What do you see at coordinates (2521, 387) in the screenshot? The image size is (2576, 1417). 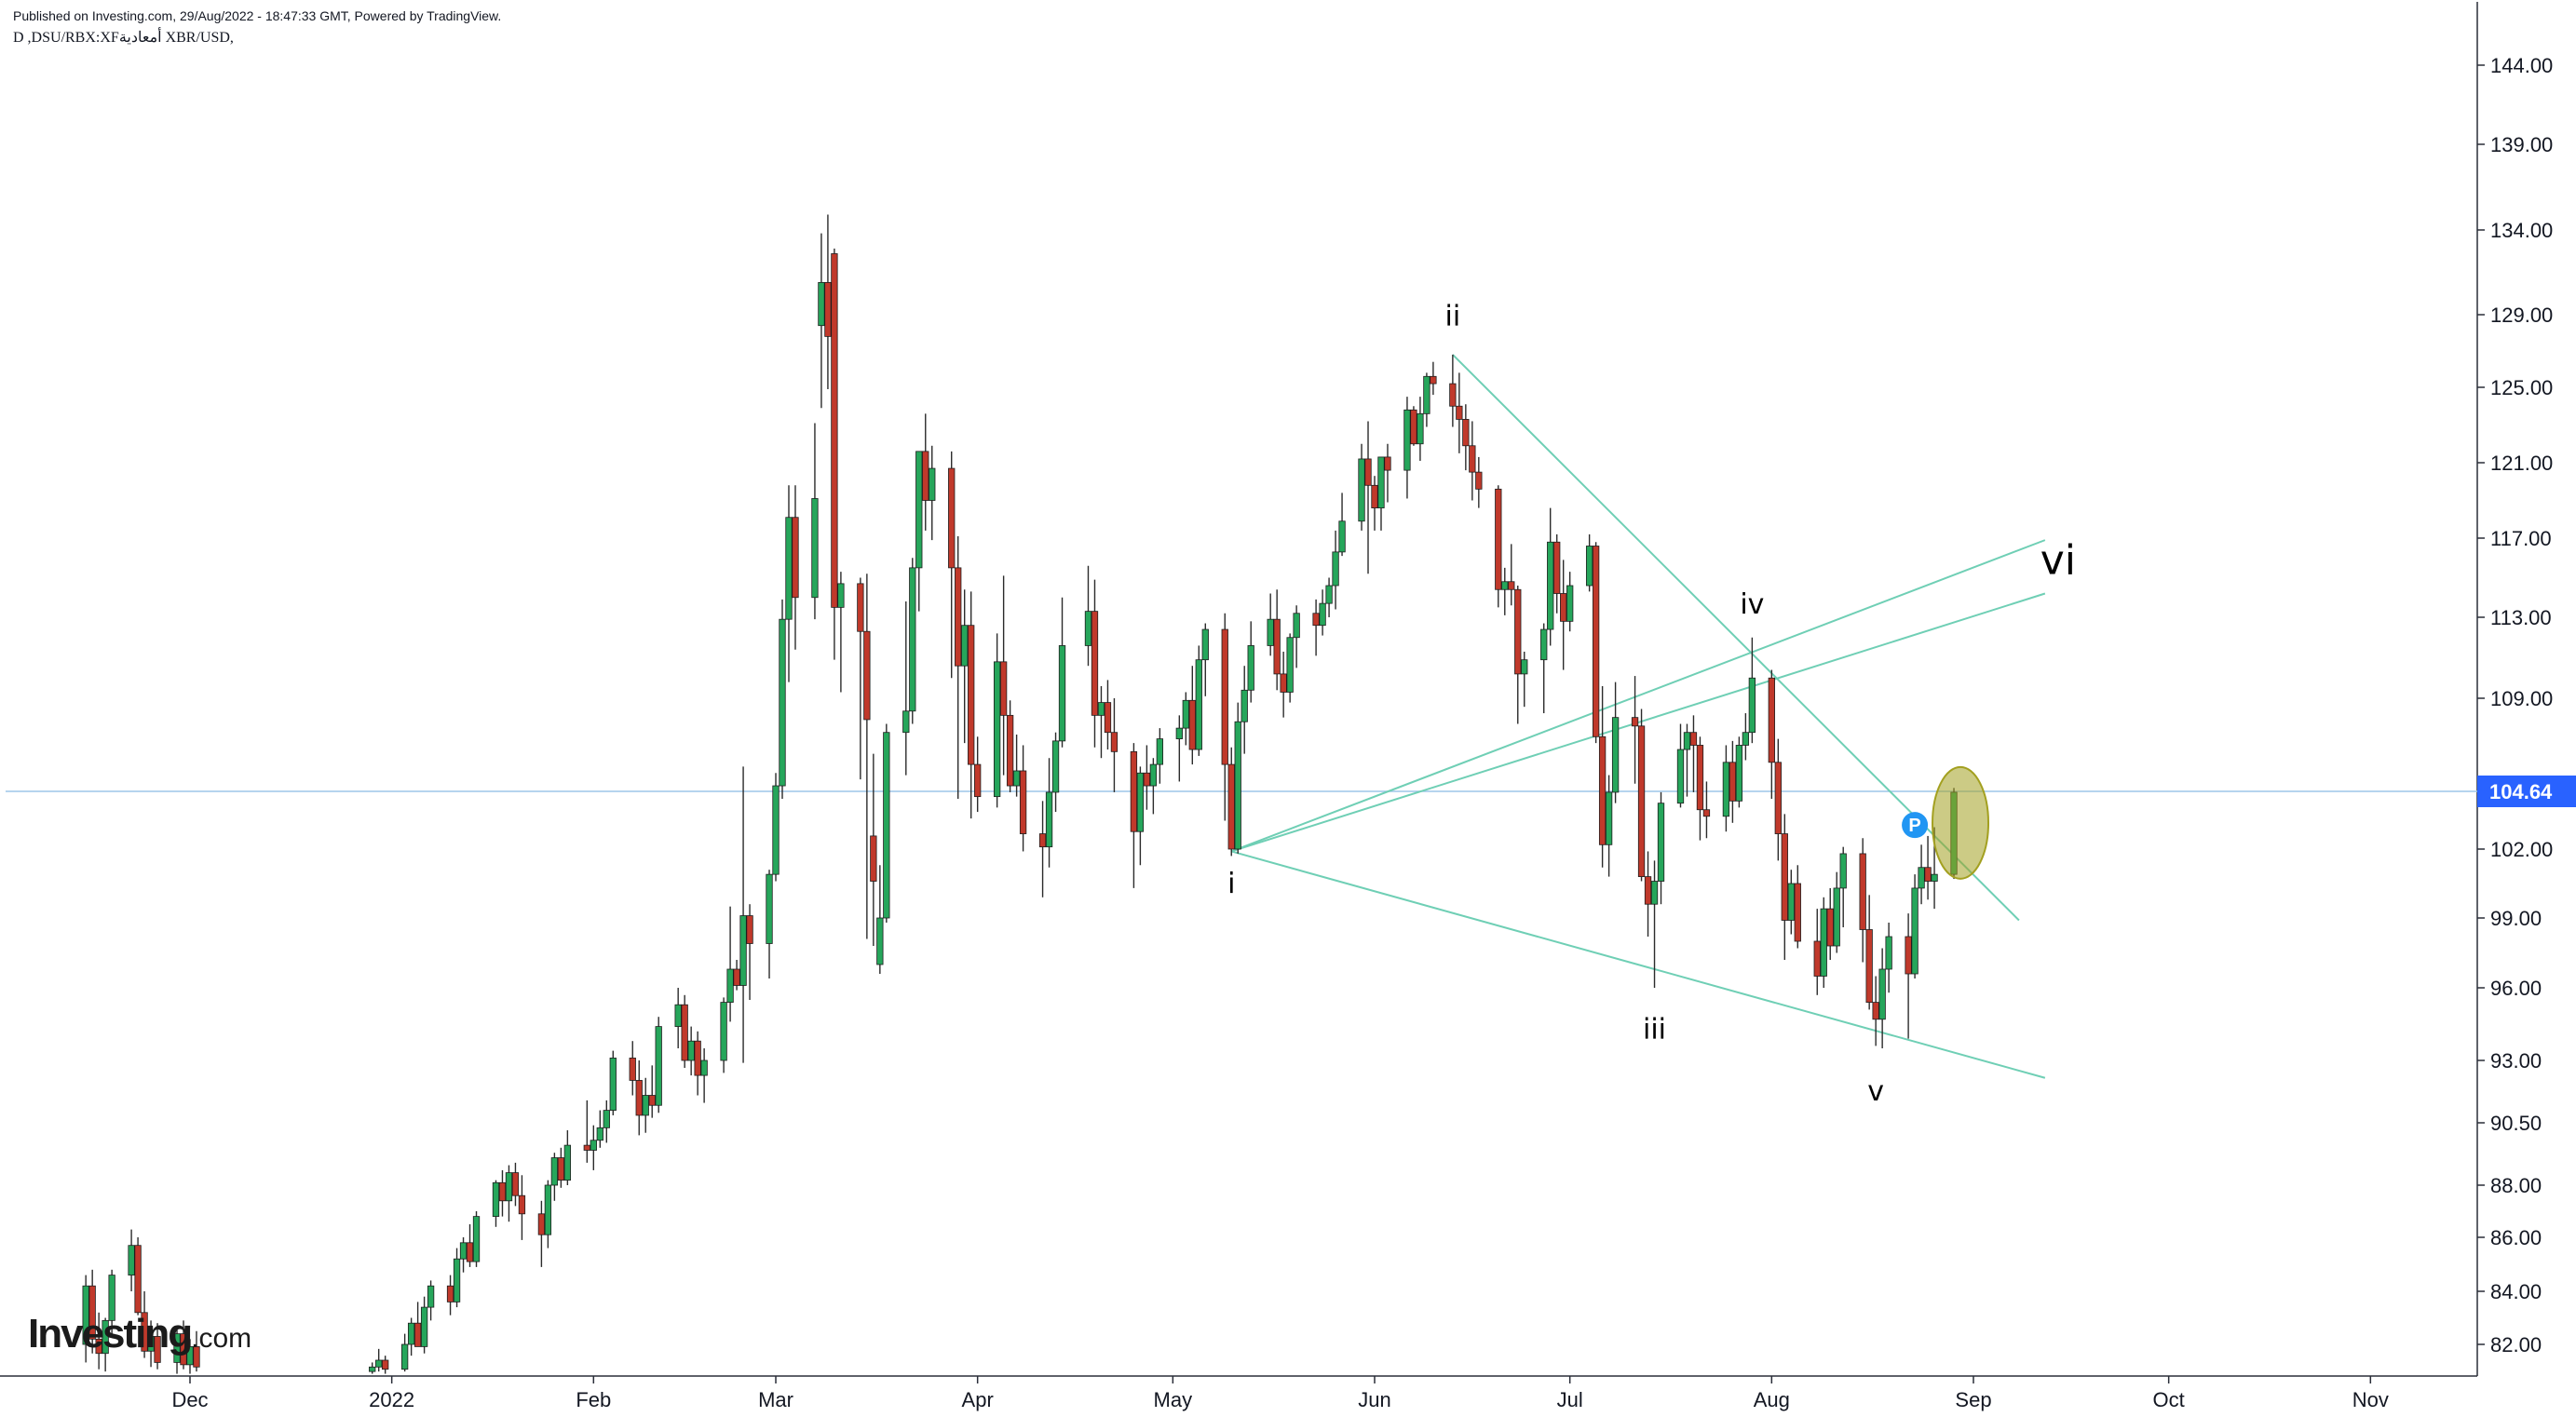 I see `y-tick-label: 125.00` at bounding box center [2521, 387].